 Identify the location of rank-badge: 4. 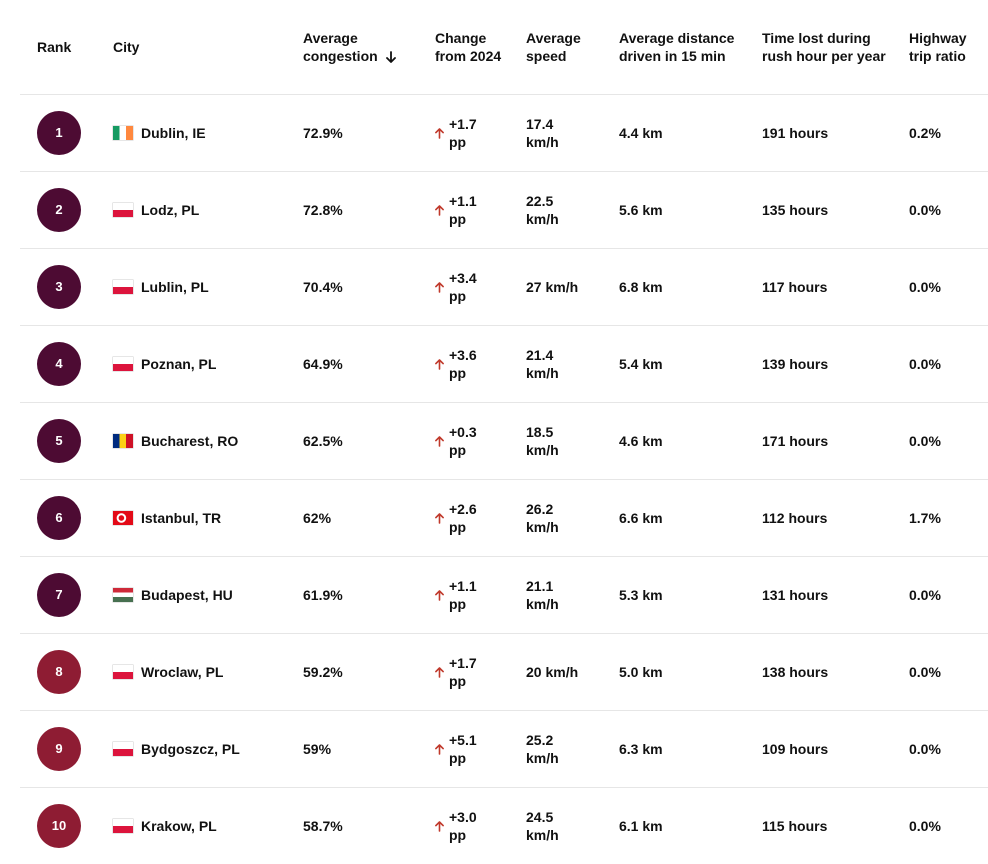
(59, 364).